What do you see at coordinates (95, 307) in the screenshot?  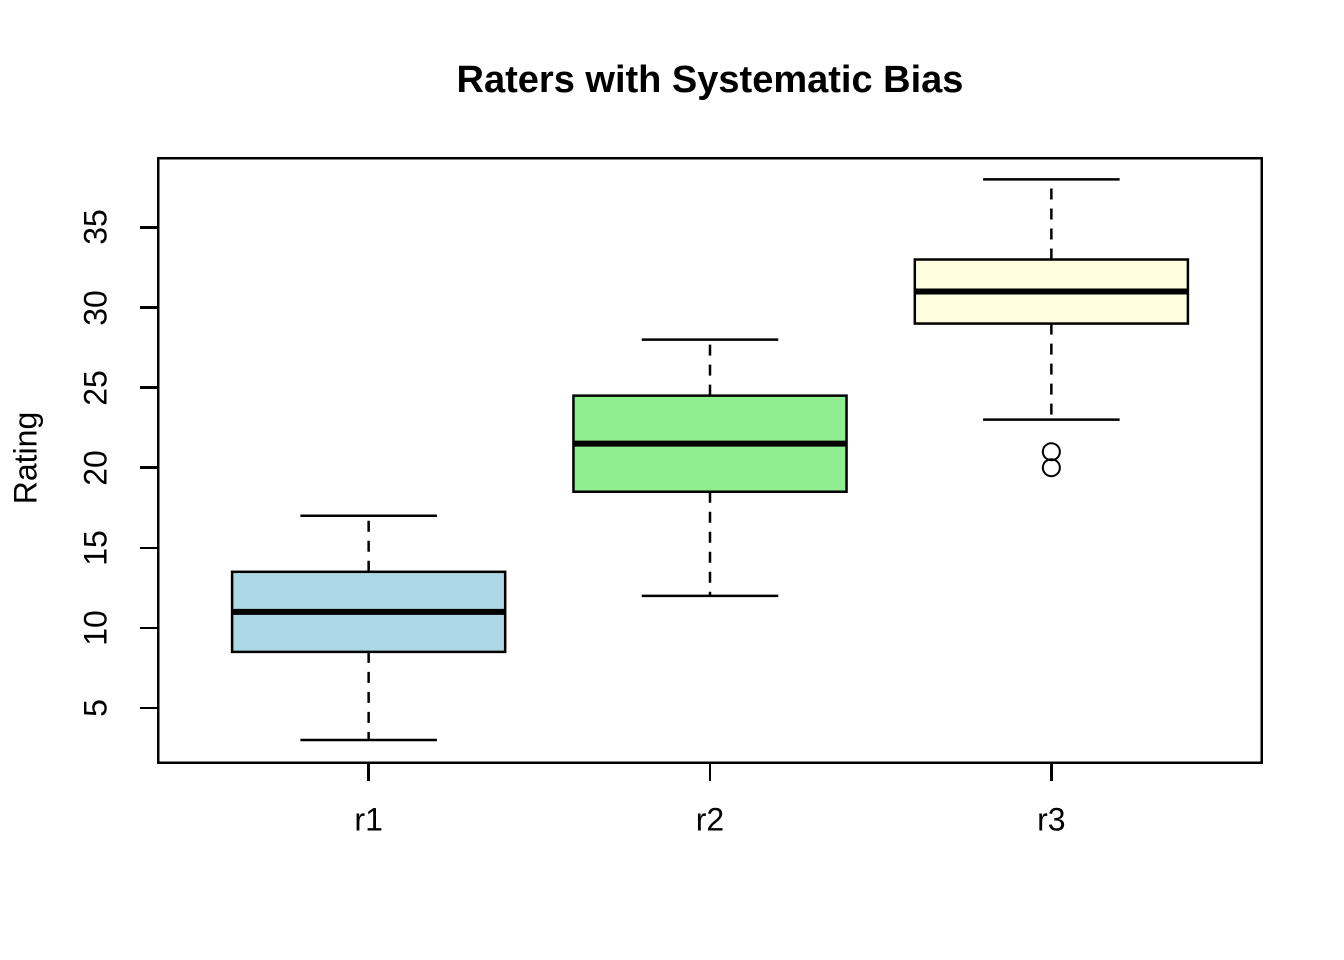 I see `y-tick-label-30: 30` at bounding box center [95, 307].